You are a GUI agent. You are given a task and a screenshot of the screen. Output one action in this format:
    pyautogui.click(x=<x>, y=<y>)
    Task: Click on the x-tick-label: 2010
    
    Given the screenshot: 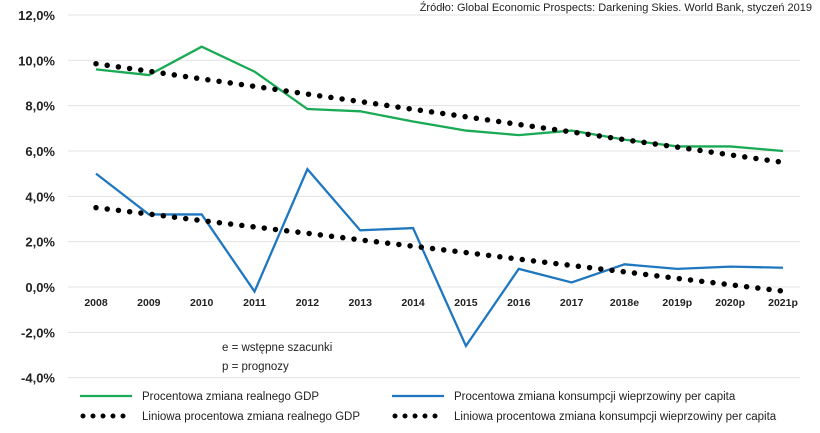 What is the action you would take?
    pyautogui.click(x=202, y=303)
    